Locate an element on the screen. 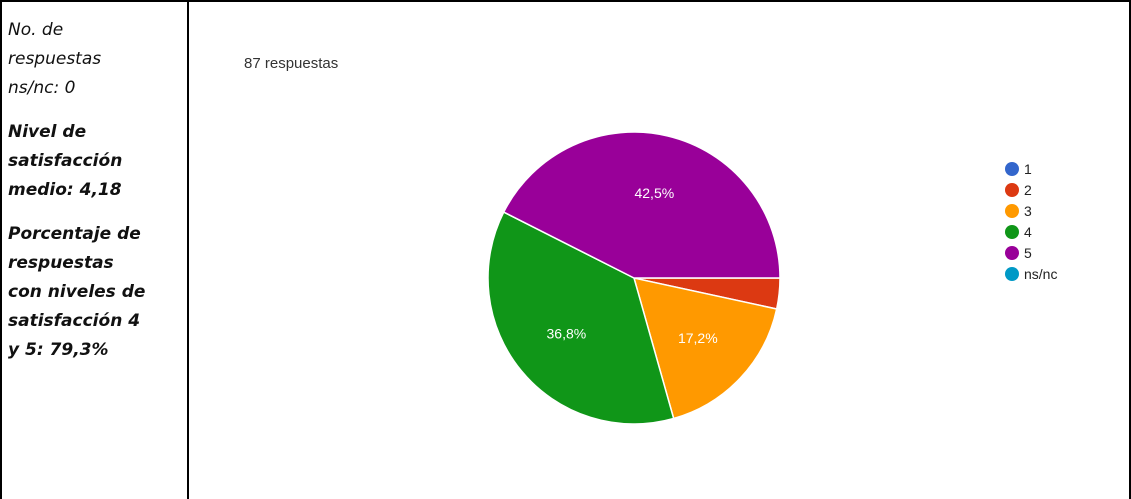 Image resolution: width=1131 pixels, height=499 pixels. legend-item-4: 4 is located at coordinates (1031, 231).